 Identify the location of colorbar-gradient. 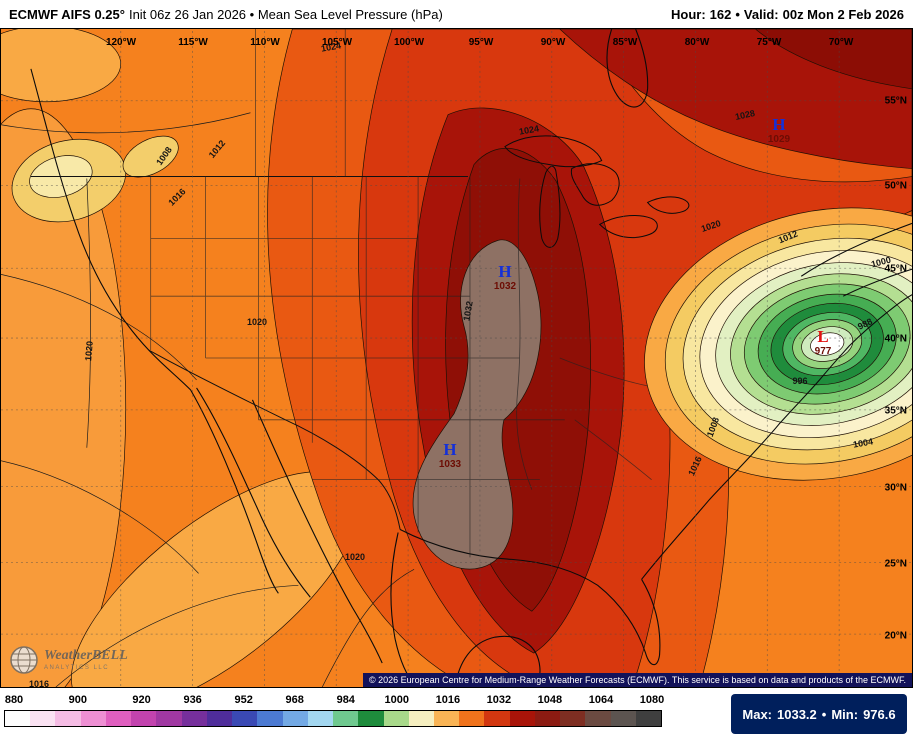
(333, 718).